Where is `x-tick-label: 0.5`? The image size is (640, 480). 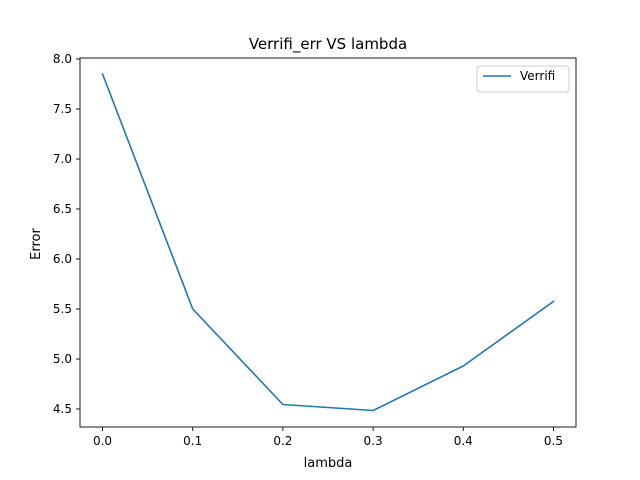 x-tick-label: 0.5 is located at coordinates (553, 441).